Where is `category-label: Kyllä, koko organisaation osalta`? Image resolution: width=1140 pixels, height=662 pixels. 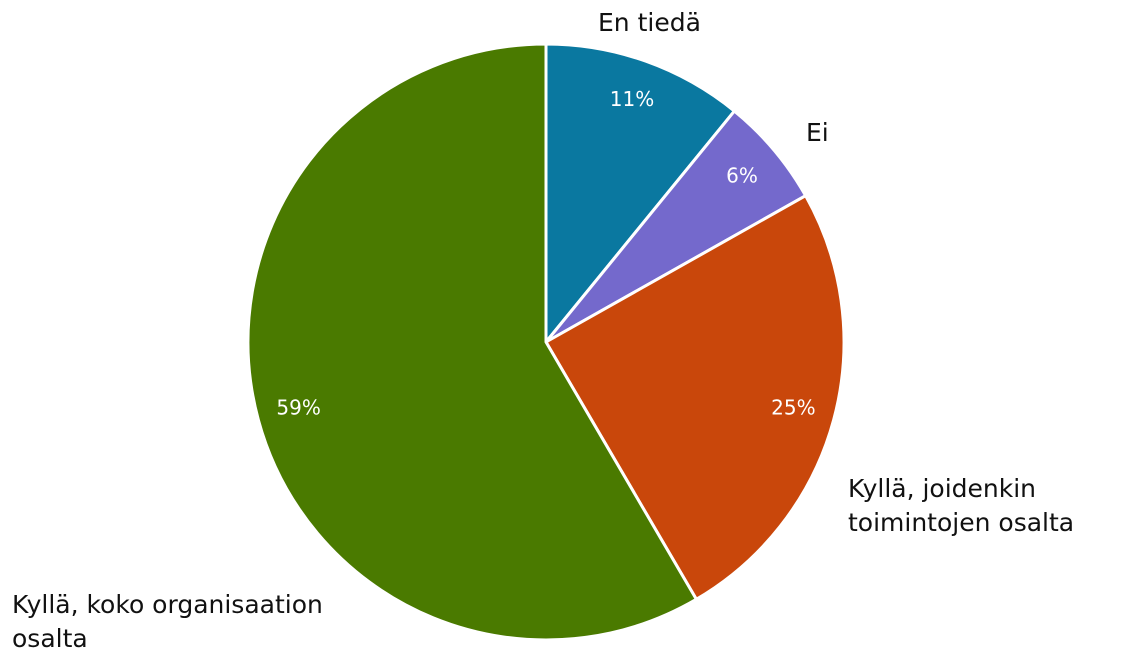
category-label: Kyllä, koko organisaation osalta is located at coordinates (167, 621).